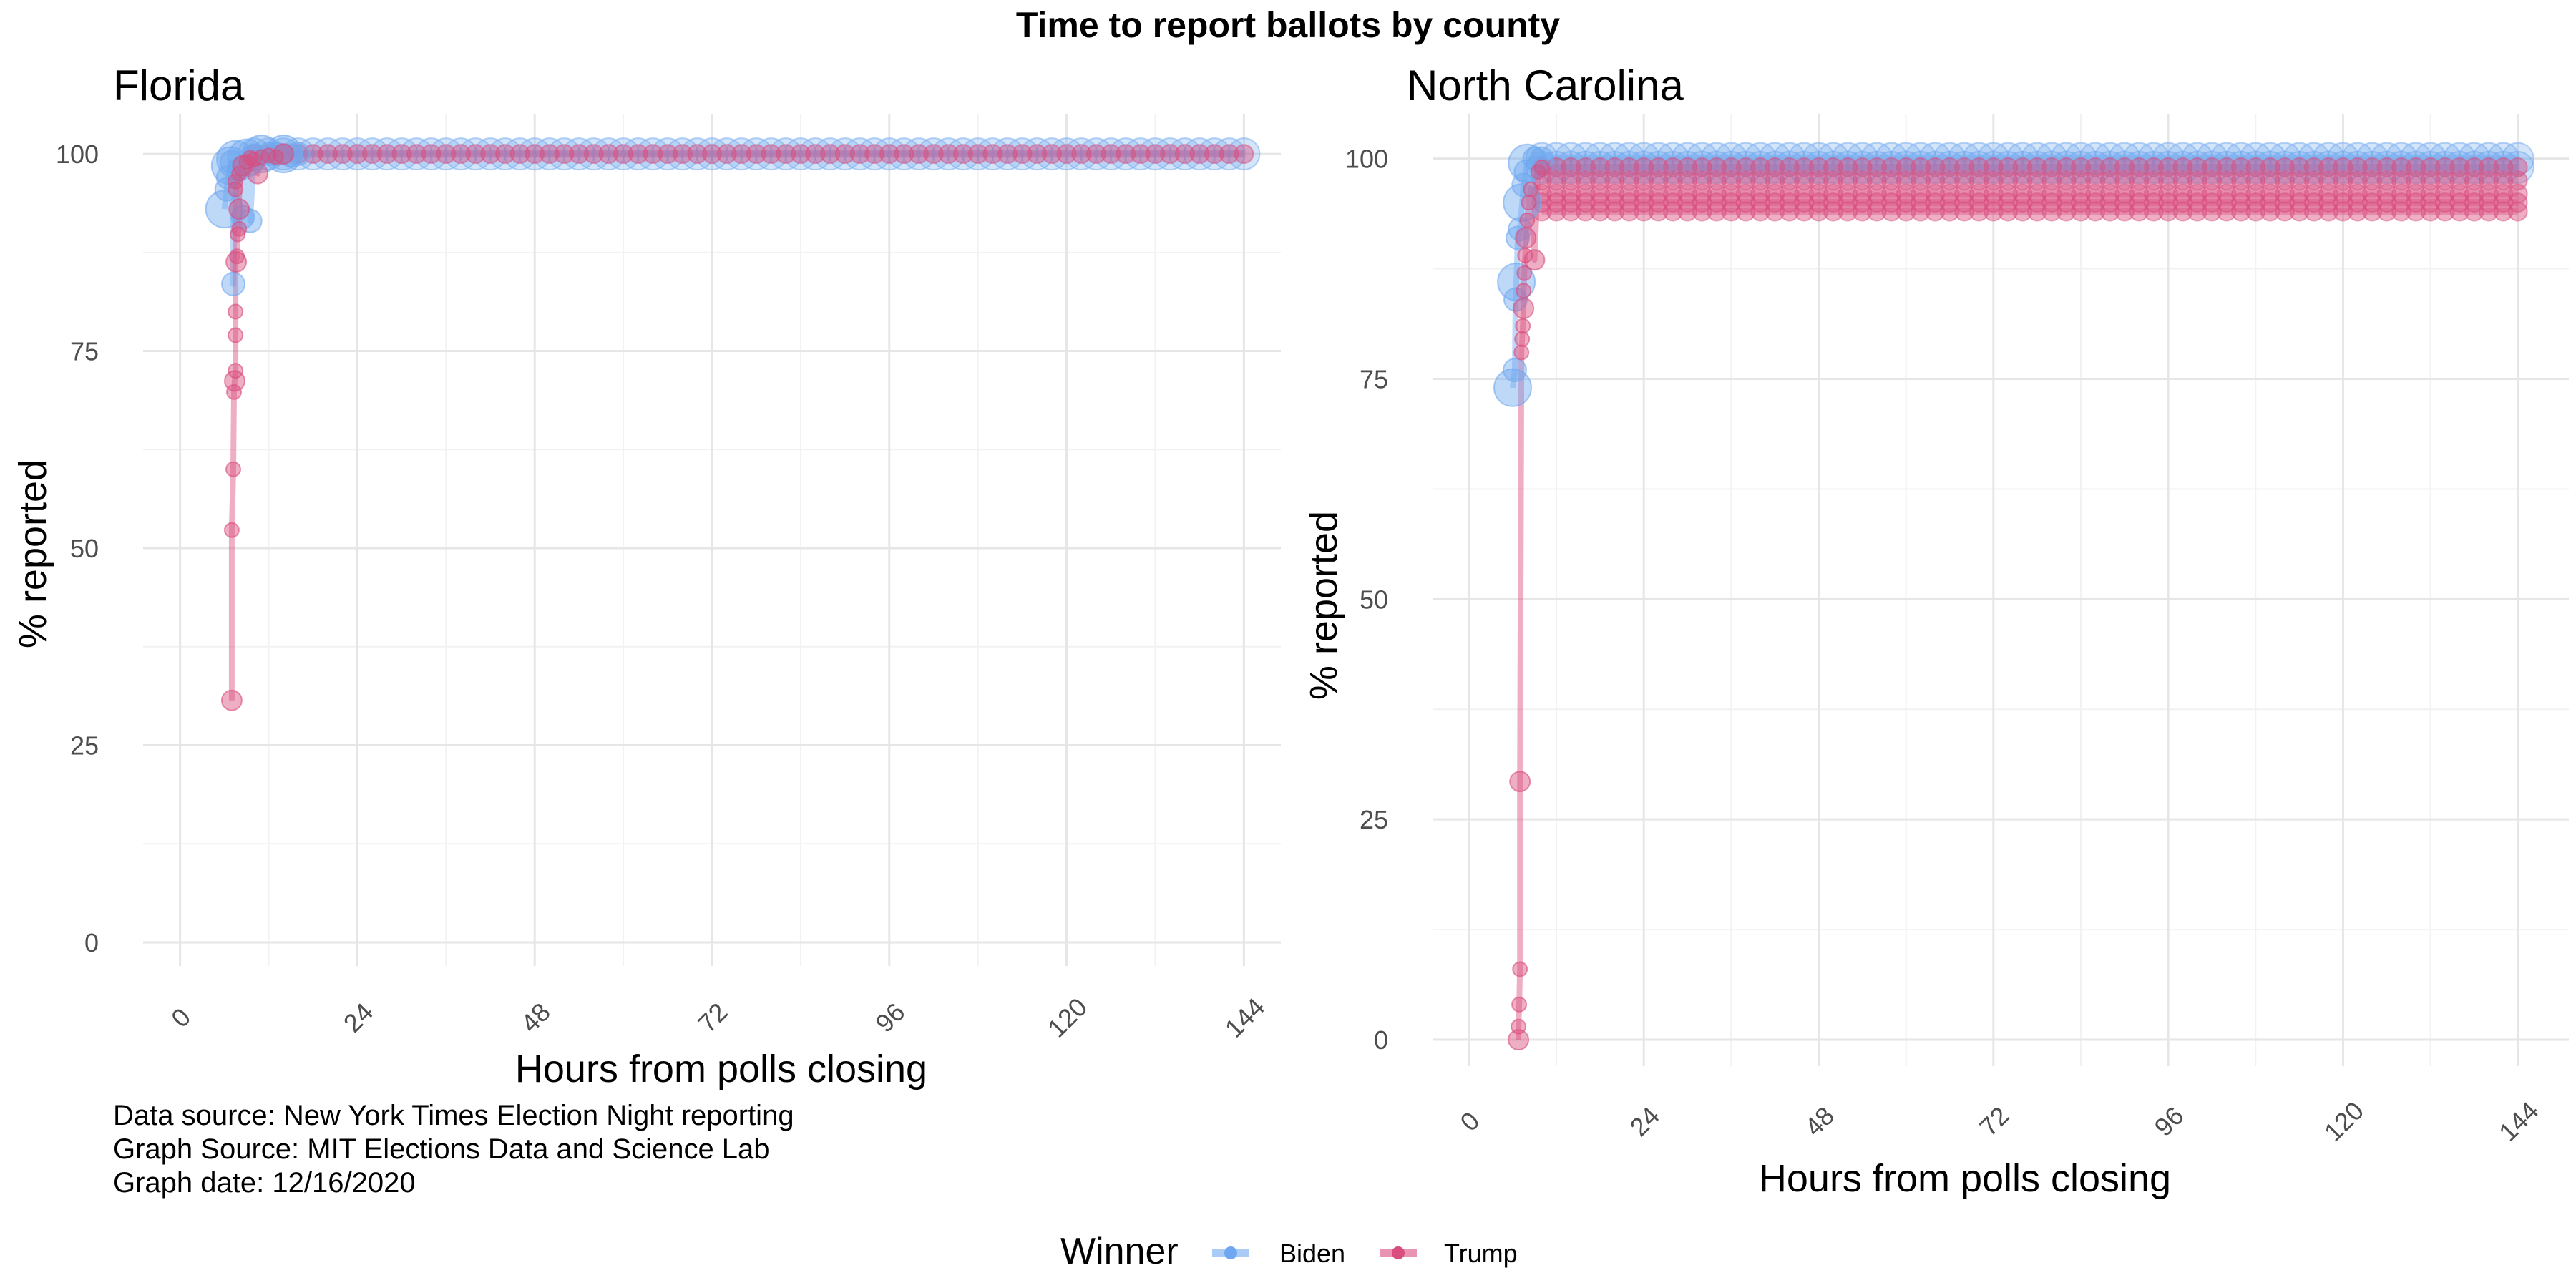  I want to click on x-tick-labels: 0 24 48 72 96 120 144, so click(717, 1017).